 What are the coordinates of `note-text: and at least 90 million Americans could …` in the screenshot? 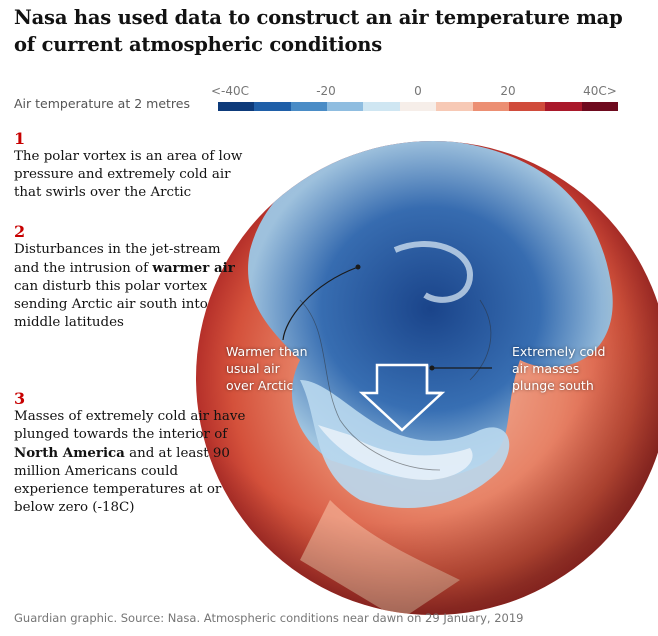 It's located at (122, 480).